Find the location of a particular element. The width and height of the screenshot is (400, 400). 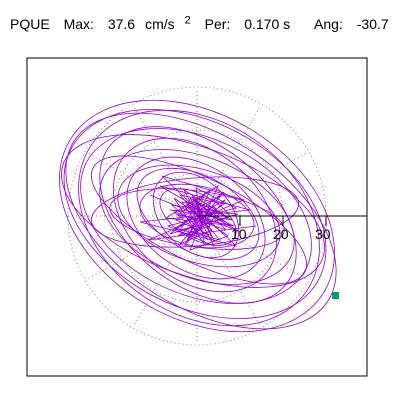

ring-label-10: 10 is located at coordinates (239, 234).